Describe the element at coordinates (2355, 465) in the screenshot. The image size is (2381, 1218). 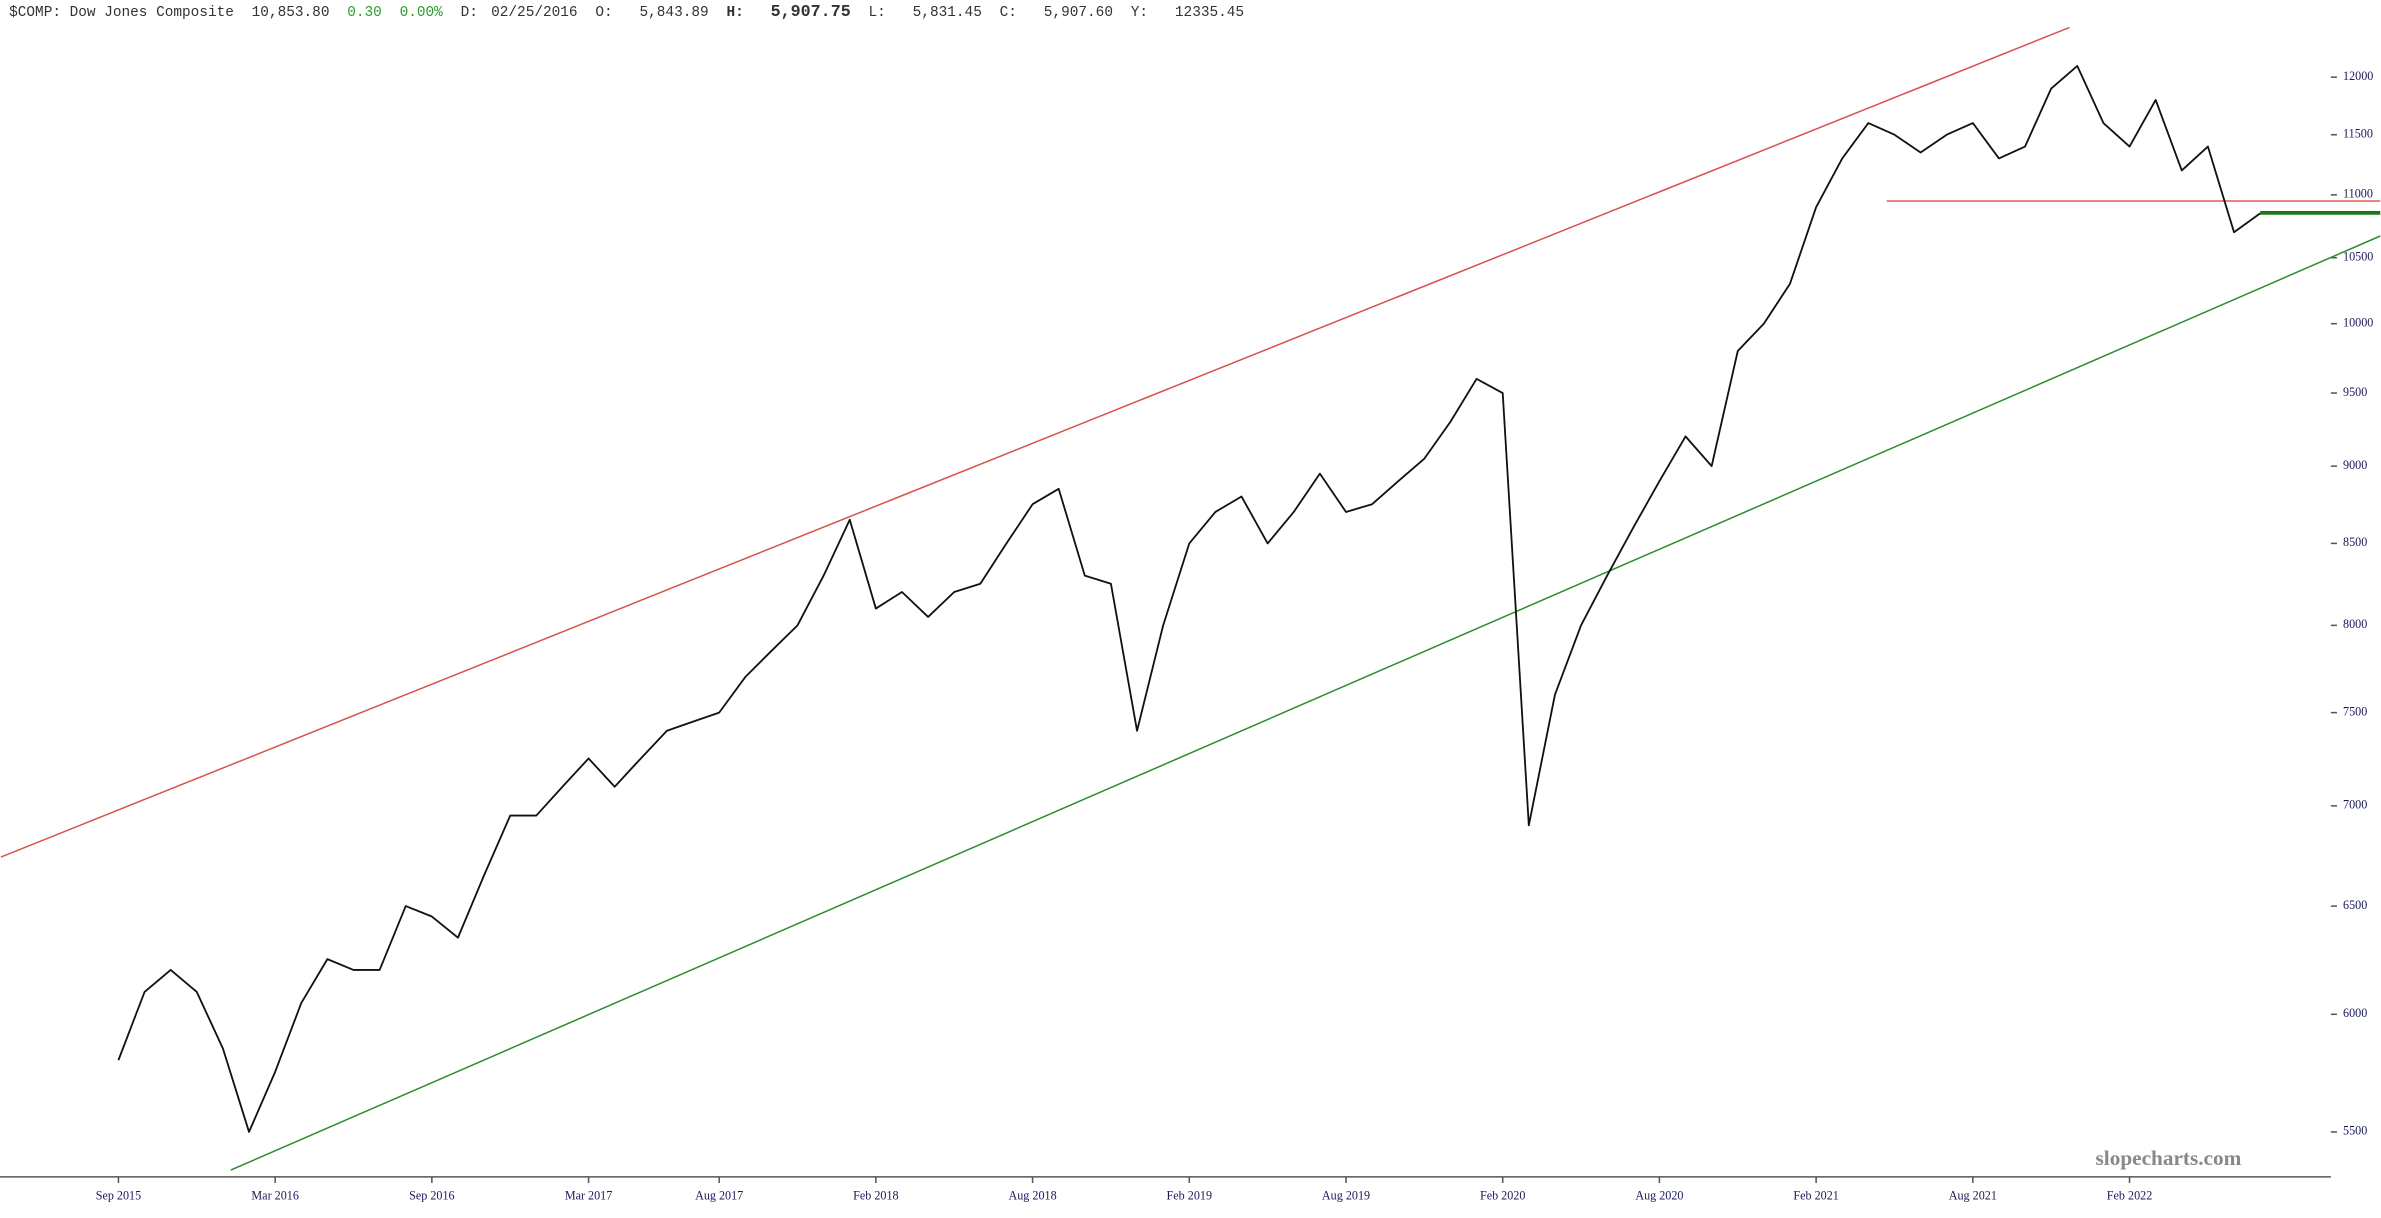
I see `y-tick-label: 9000` at that location.